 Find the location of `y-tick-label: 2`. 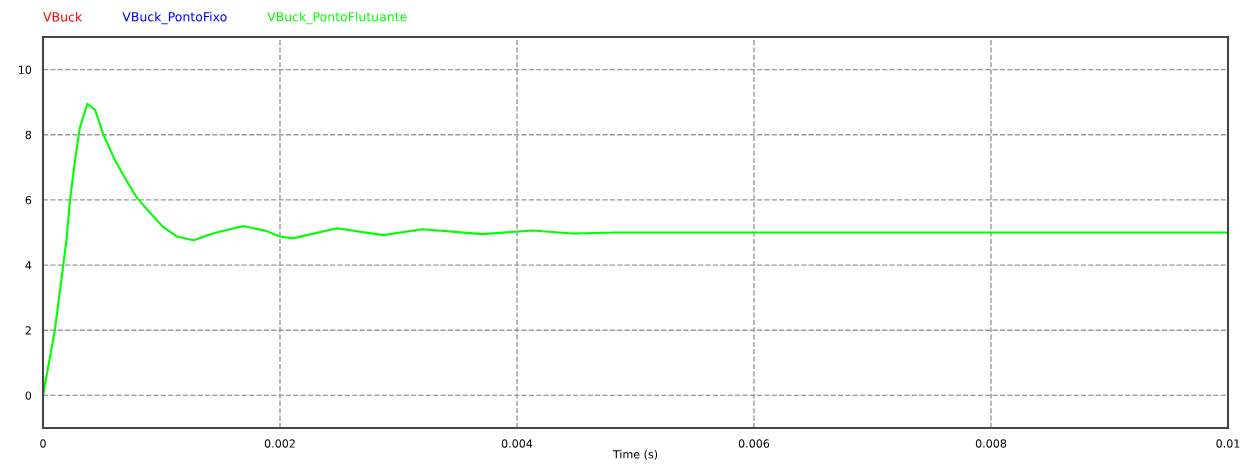

y-tick-label: 2 is located at coordinates (28, 330).